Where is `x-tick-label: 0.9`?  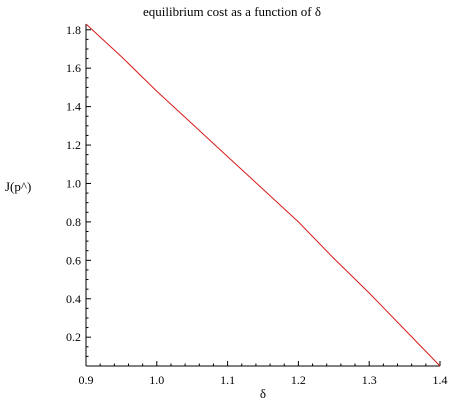
x-tick-label: 0.9 is located at coordinates (86, 380).